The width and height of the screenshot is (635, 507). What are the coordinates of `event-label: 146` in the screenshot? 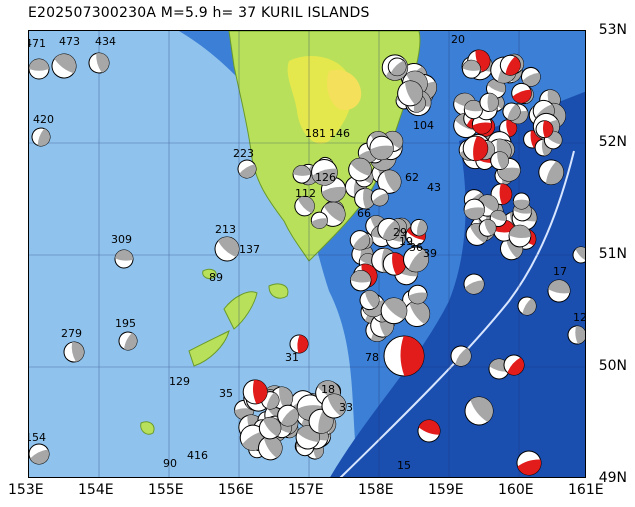 It's located at (339, 133).